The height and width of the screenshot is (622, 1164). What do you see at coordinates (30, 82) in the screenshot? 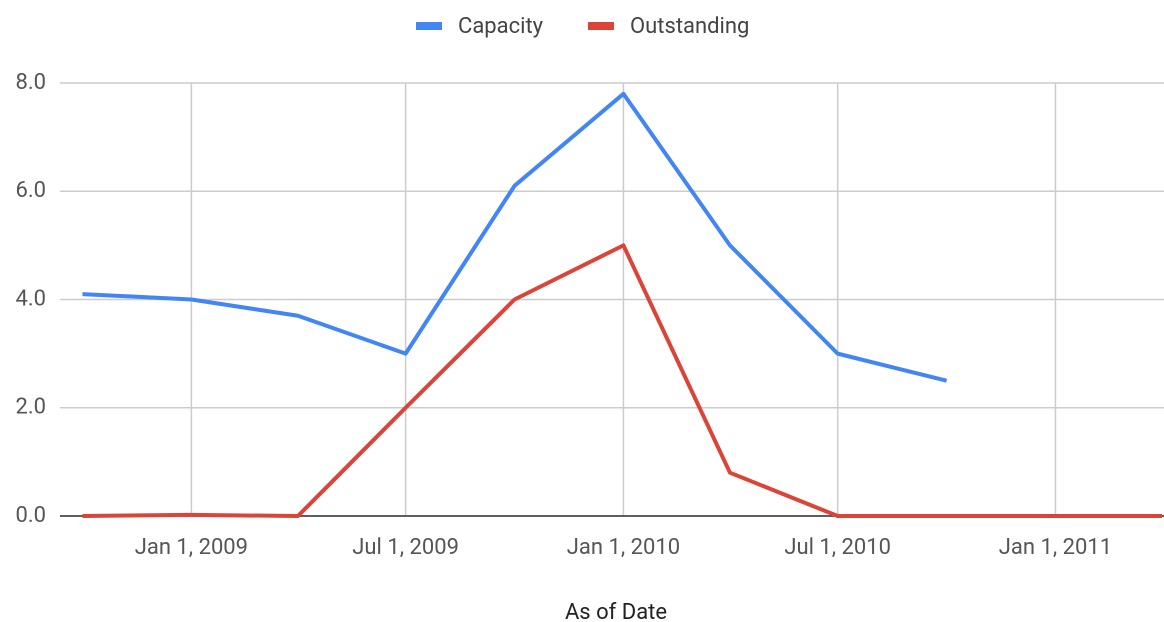
I see `y-tick-label: 8.0` at bounding box center [30, 82].